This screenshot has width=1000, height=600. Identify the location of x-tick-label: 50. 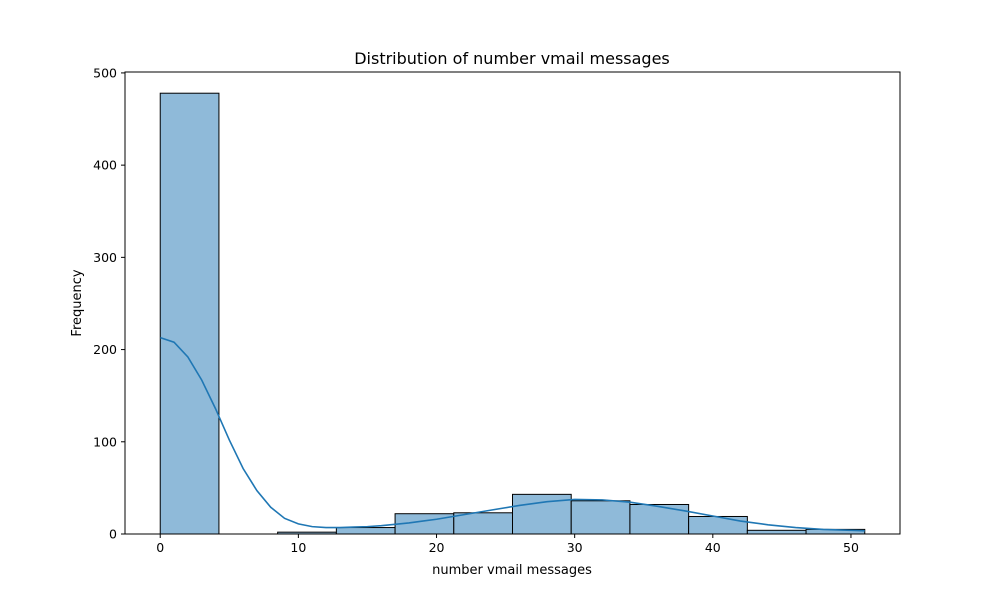
(851, 547).